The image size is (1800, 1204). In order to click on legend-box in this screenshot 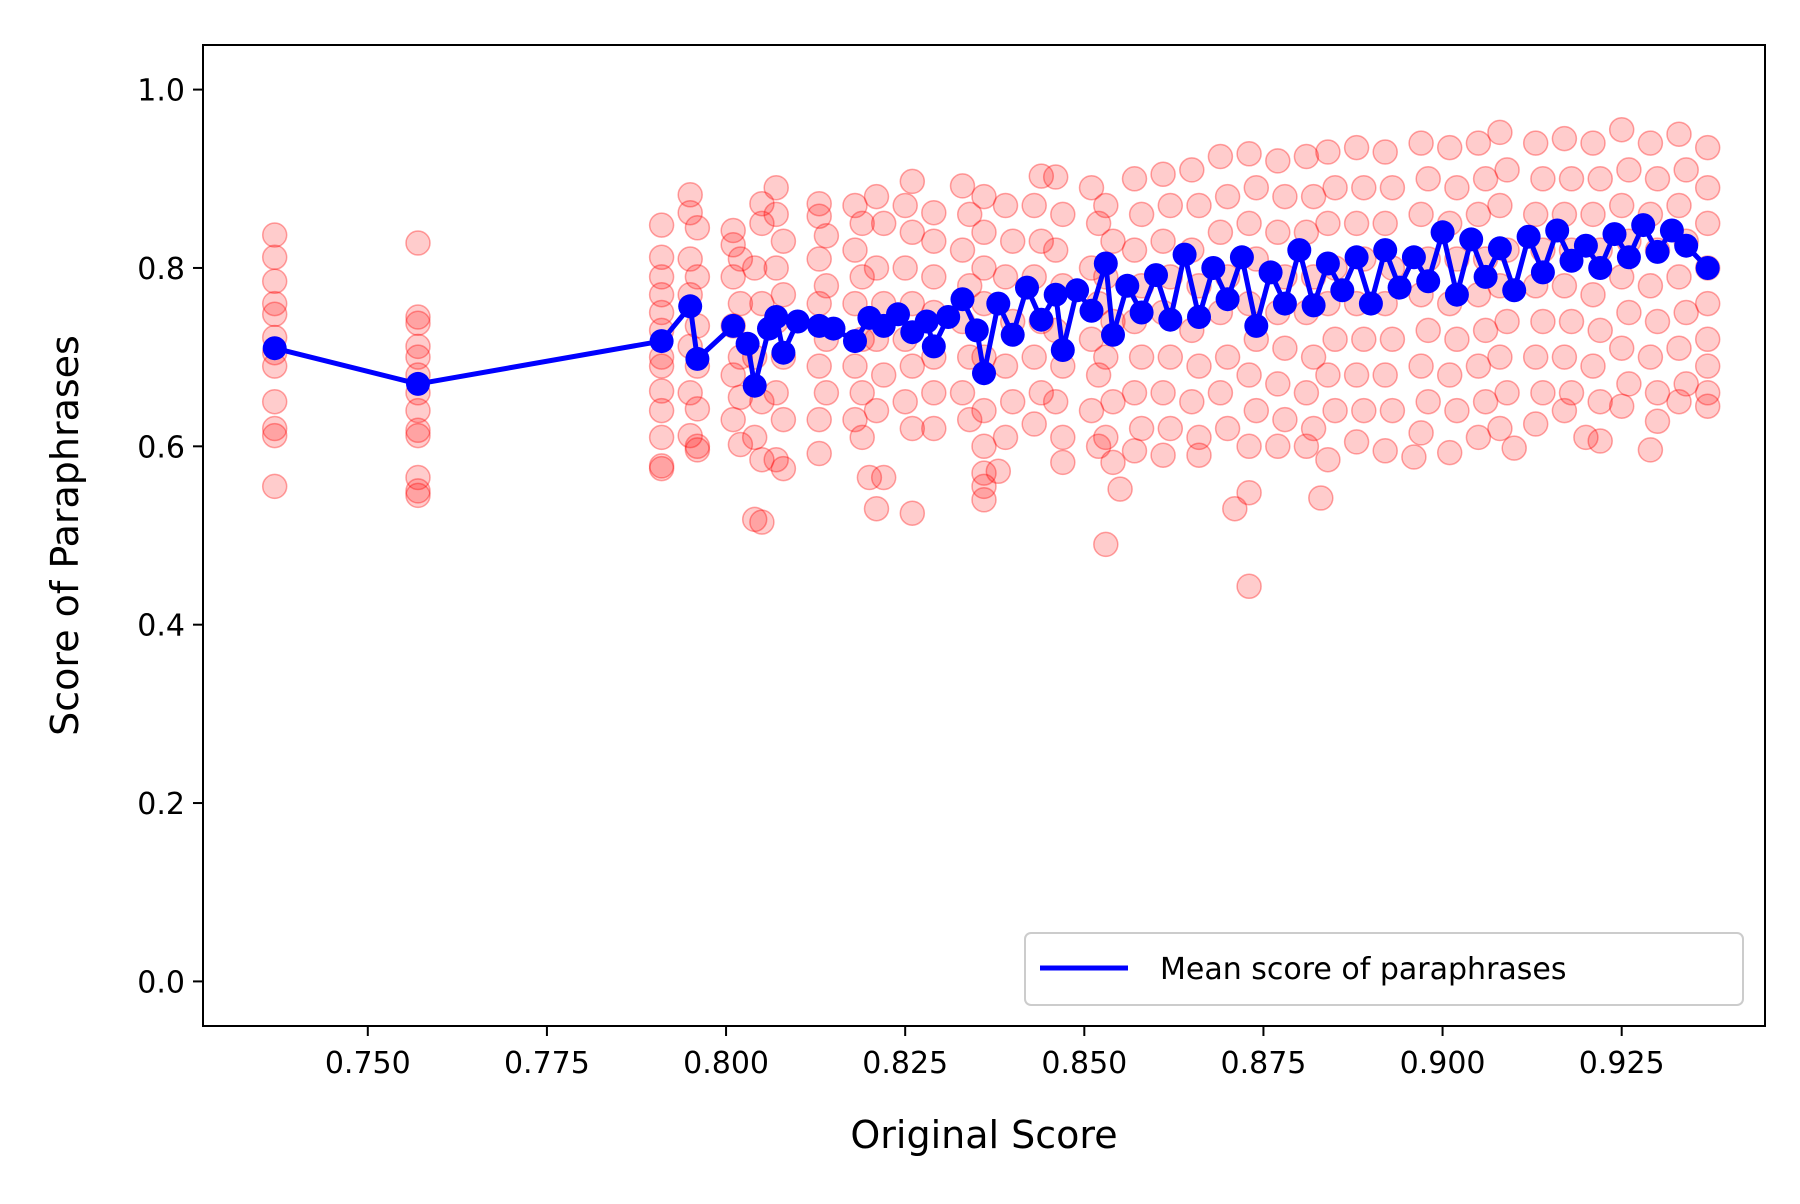, I will do `click(1384, 969)`.